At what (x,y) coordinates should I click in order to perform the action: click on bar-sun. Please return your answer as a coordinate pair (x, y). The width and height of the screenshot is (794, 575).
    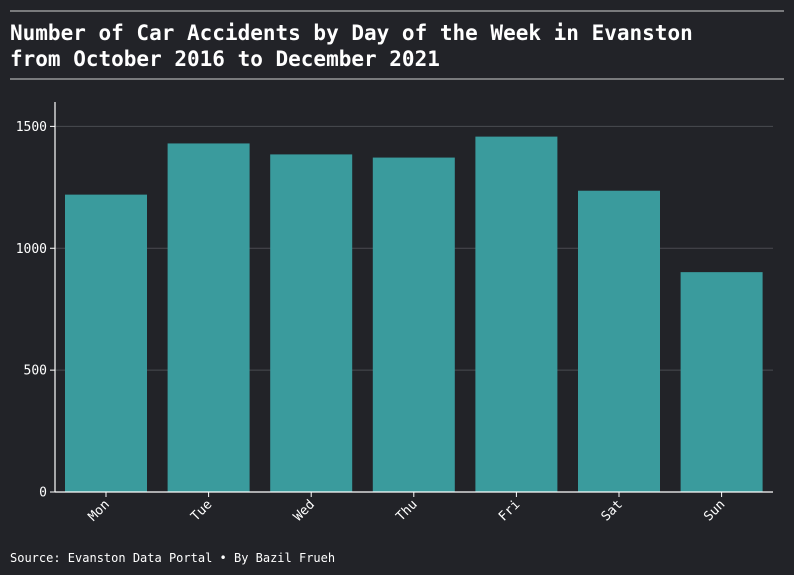
    Looking at the image, I should click on (721, 382).